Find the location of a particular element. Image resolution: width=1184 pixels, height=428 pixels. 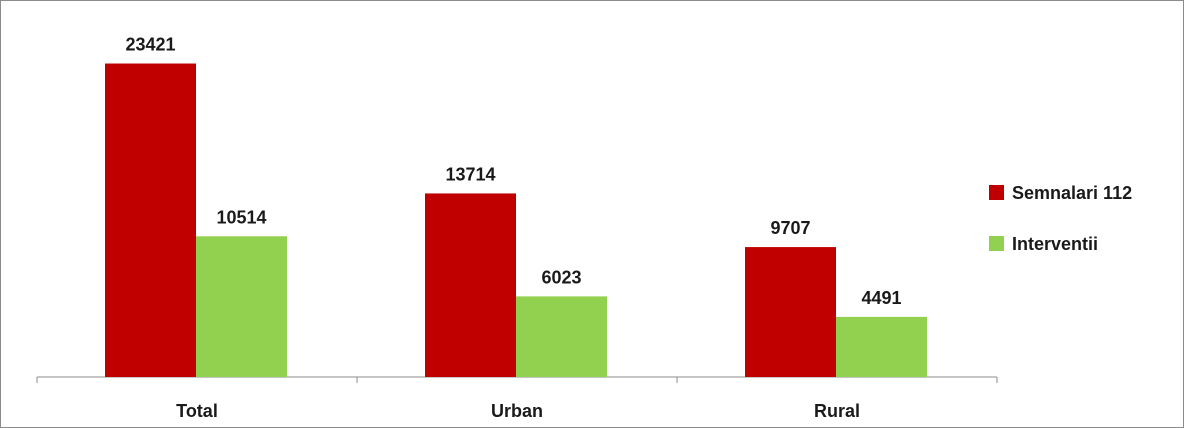

data-label: 23421 is located at coordinates (150, 45).